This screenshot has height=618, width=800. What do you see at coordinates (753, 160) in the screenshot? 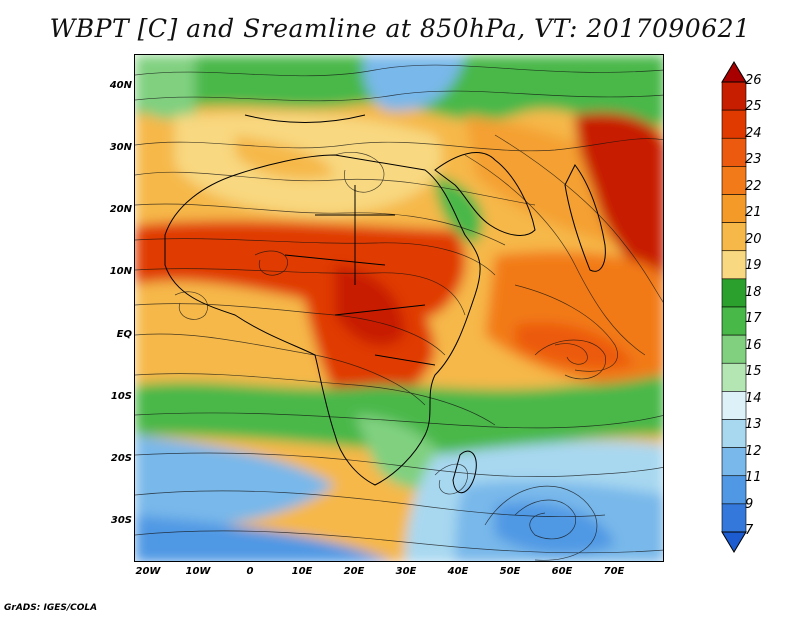
I see `colorbar-label: 23` at bounding box center [753, 160].